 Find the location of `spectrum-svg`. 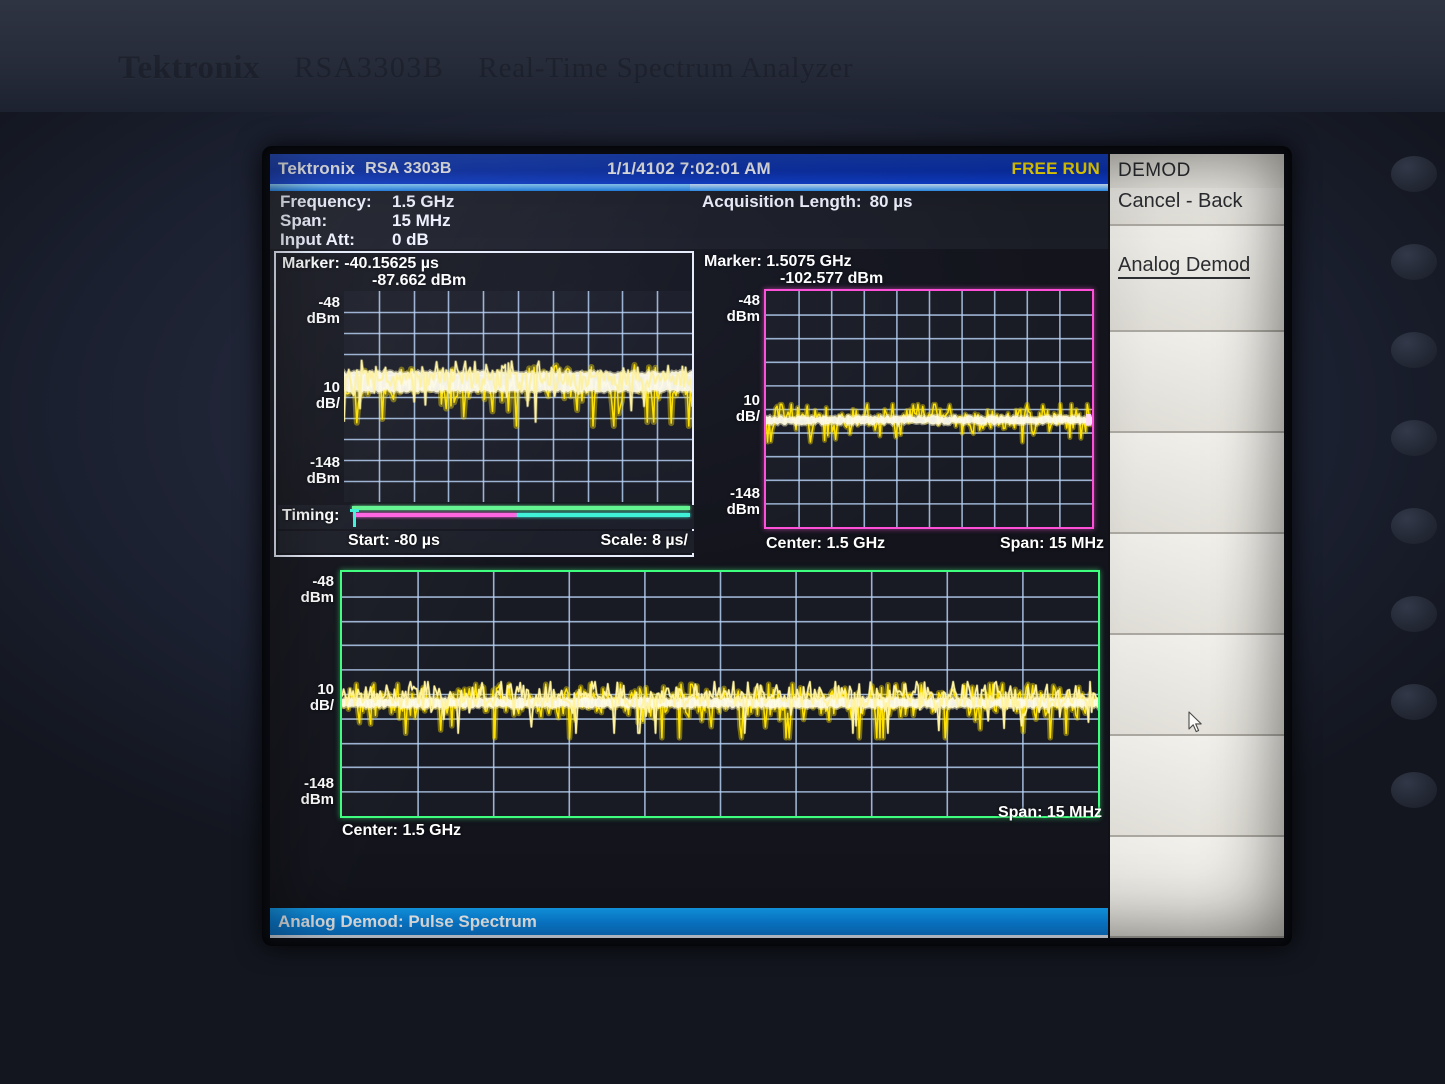

spectrum-svg is located at coordinates (929, 409).